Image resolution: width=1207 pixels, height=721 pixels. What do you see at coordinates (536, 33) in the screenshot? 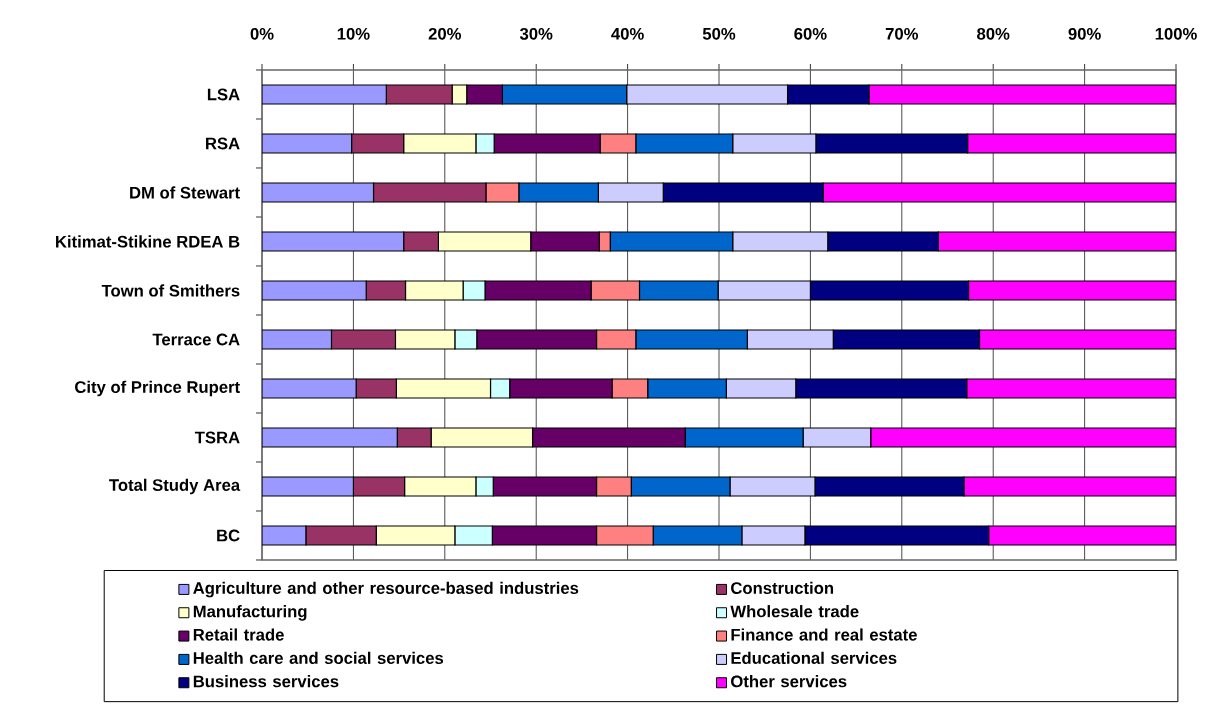
I see `x-tick-label: 30%` at bounding box center [536, 33].